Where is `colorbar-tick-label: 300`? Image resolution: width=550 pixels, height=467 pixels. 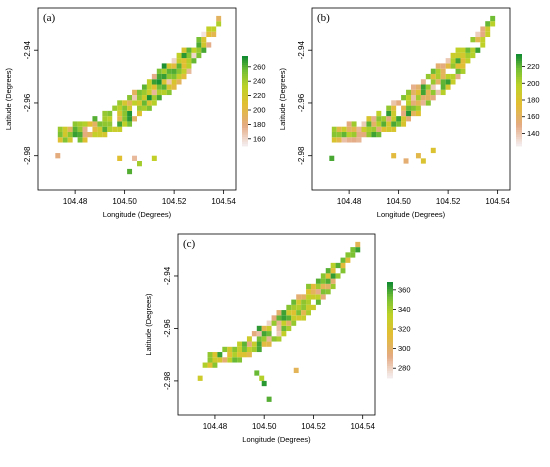
colorbar-tick-label: 300 is located at coordinates (404, 348).